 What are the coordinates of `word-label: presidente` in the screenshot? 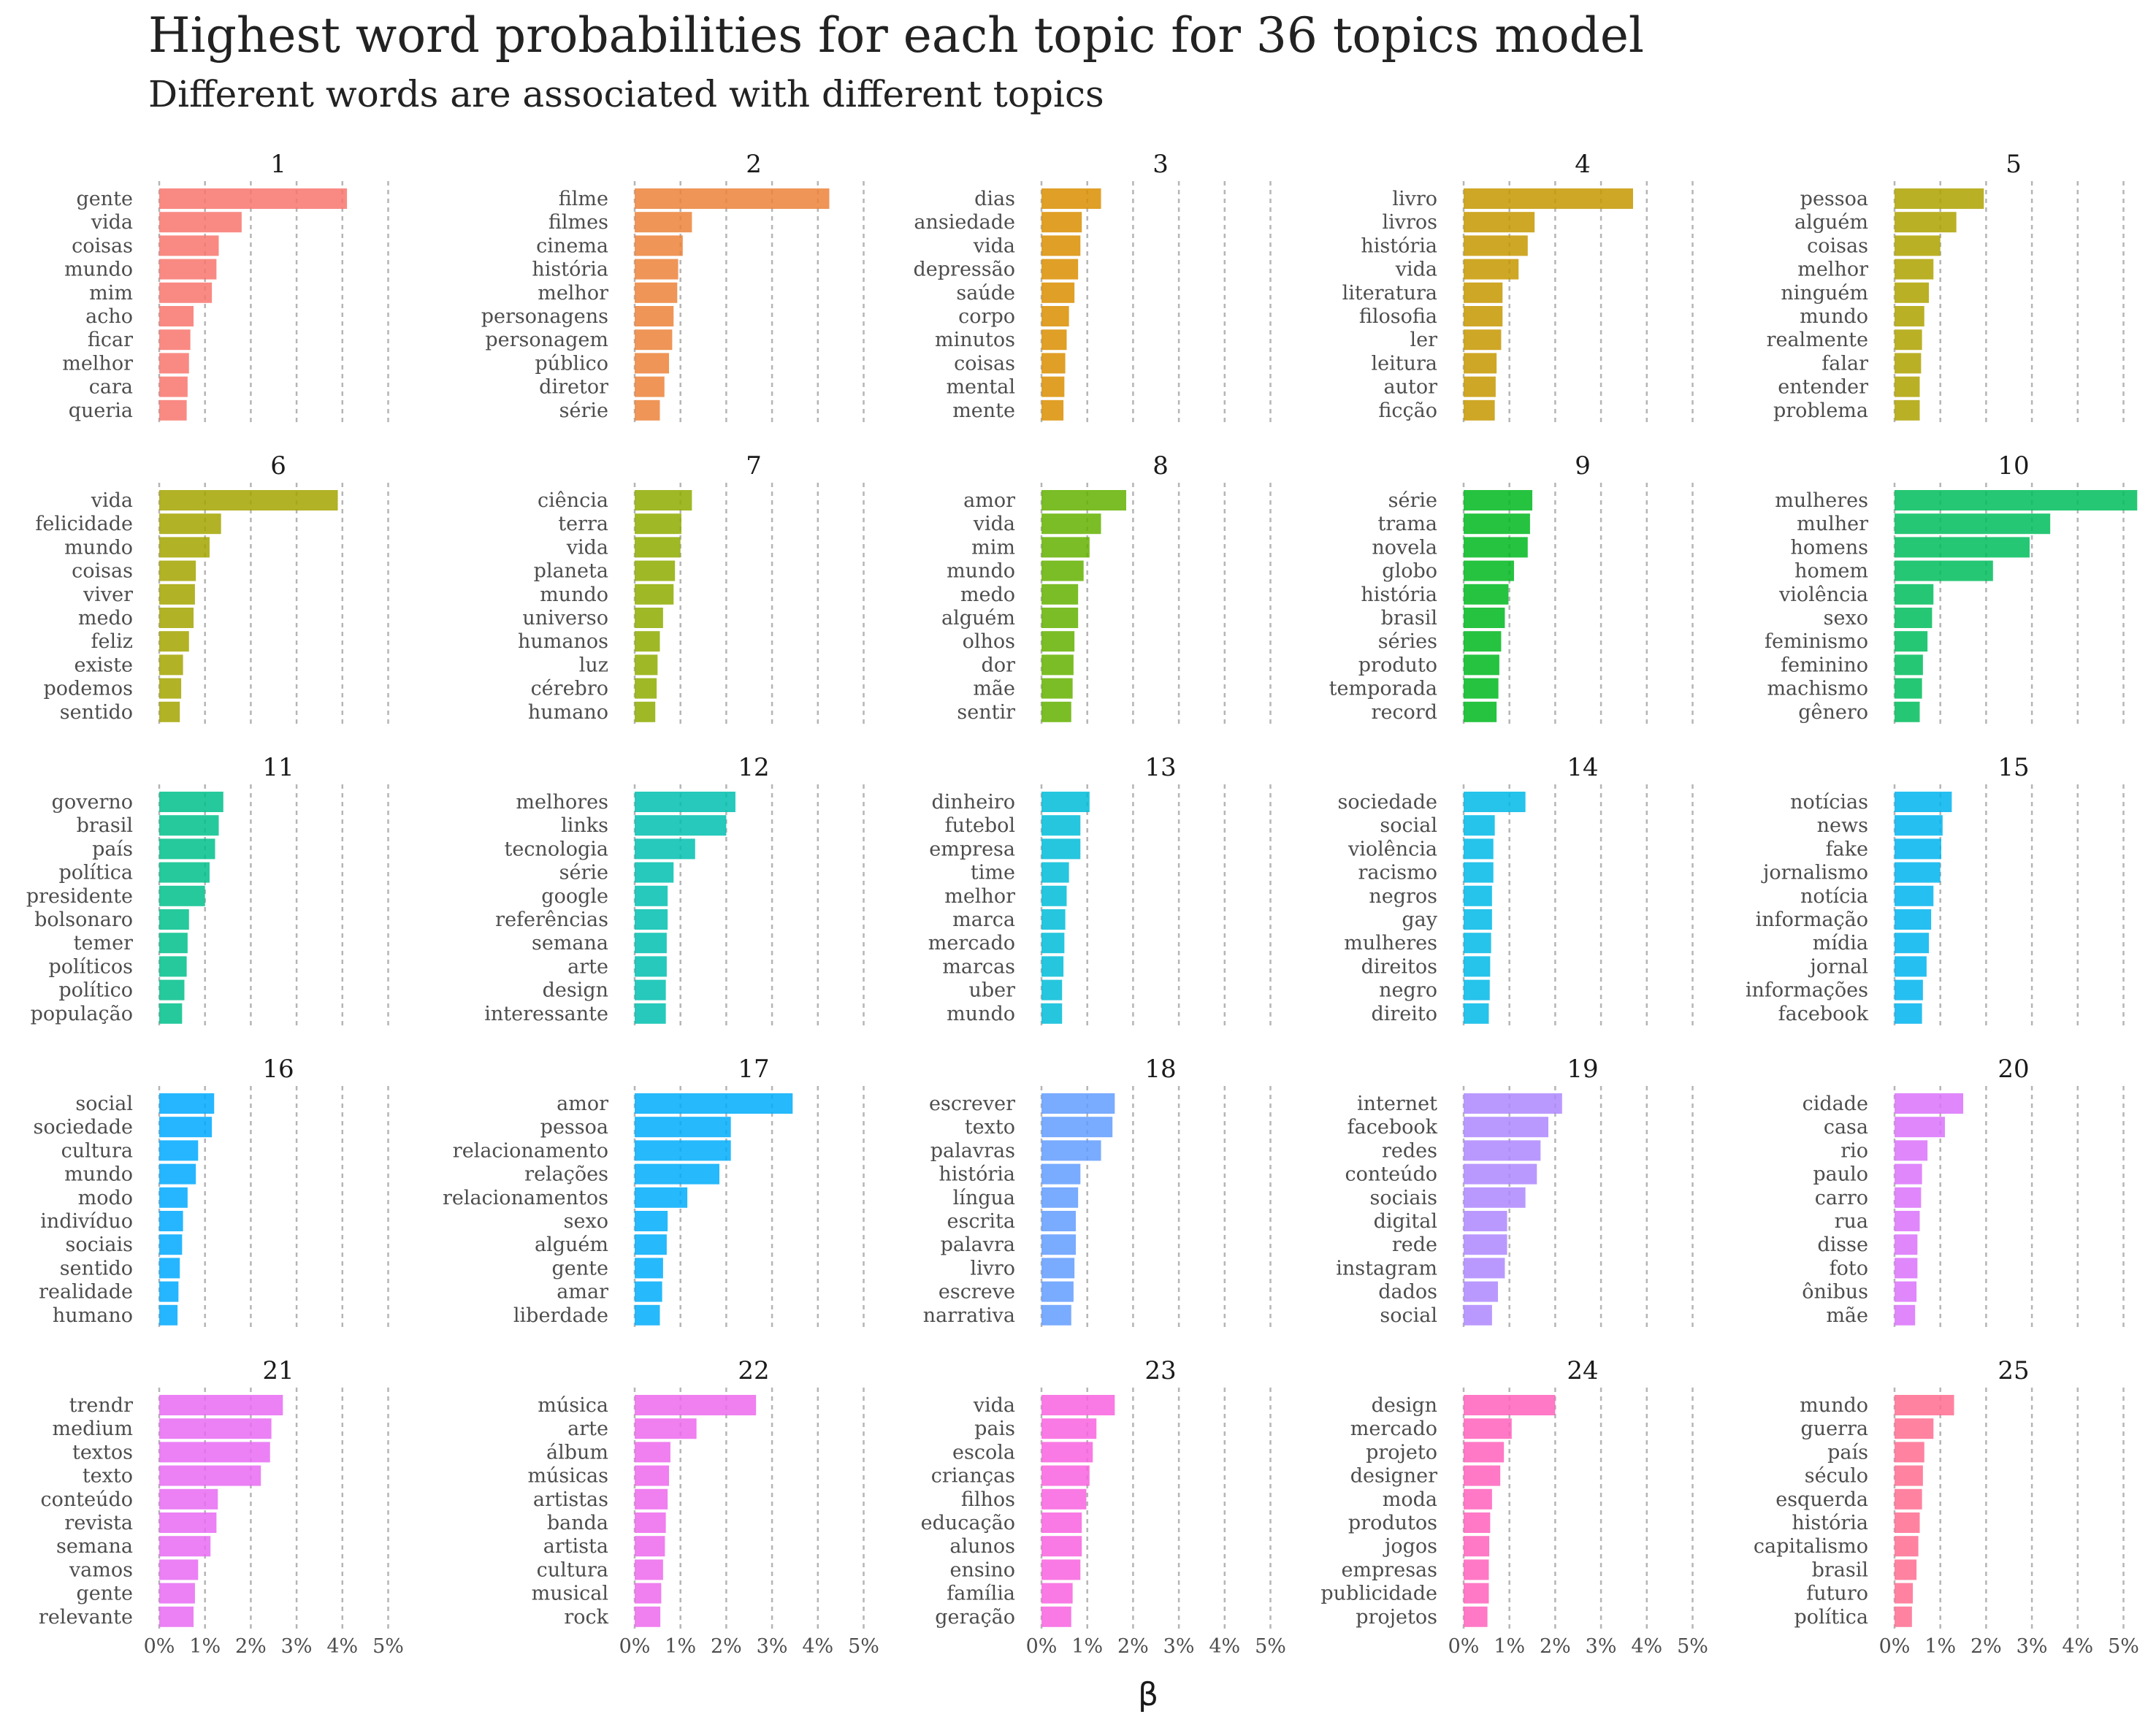 It's located at (79, 896).